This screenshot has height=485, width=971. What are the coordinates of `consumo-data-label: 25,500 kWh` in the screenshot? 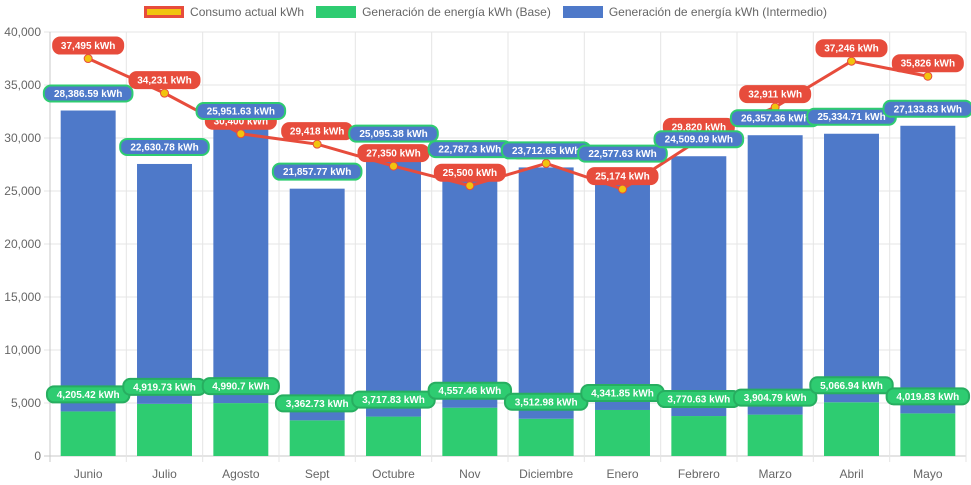 It's located at (469, 172).